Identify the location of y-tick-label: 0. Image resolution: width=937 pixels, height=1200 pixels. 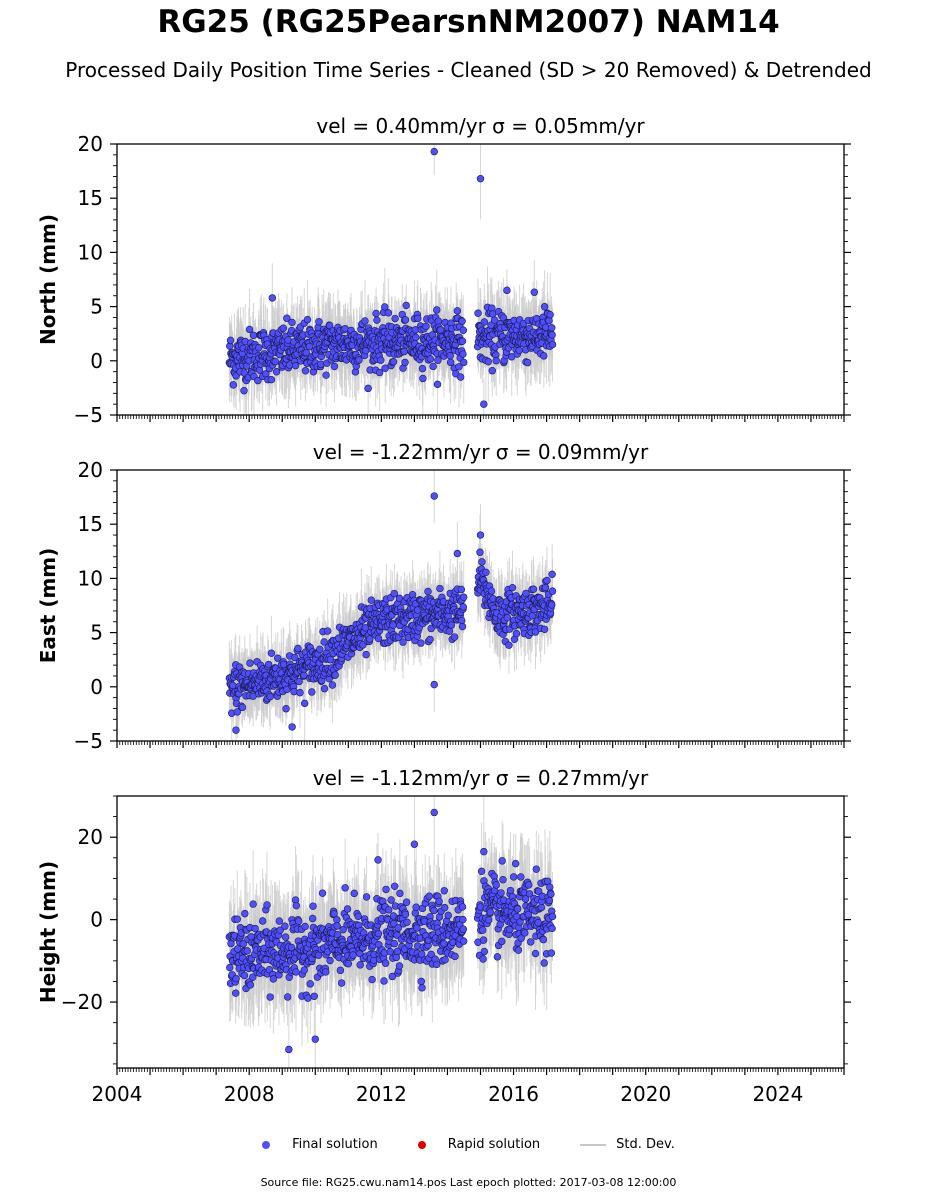
(96, 361).